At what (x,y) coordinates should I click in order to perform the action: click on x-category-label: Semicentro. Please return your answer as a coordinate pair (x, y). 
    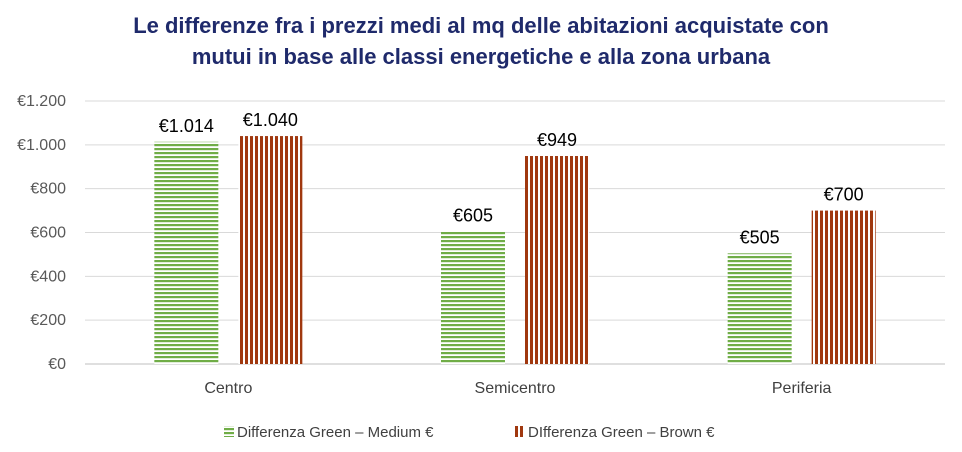
    Looking at the image, I should click on (515, 388).